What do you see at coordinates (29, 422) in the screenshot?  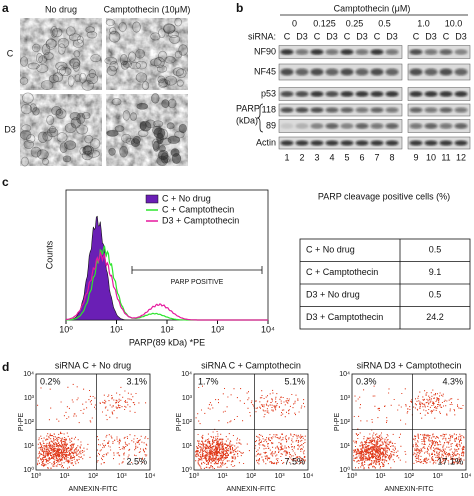 I see `y-tick-label: 10²` at bounding box center [29, 422].